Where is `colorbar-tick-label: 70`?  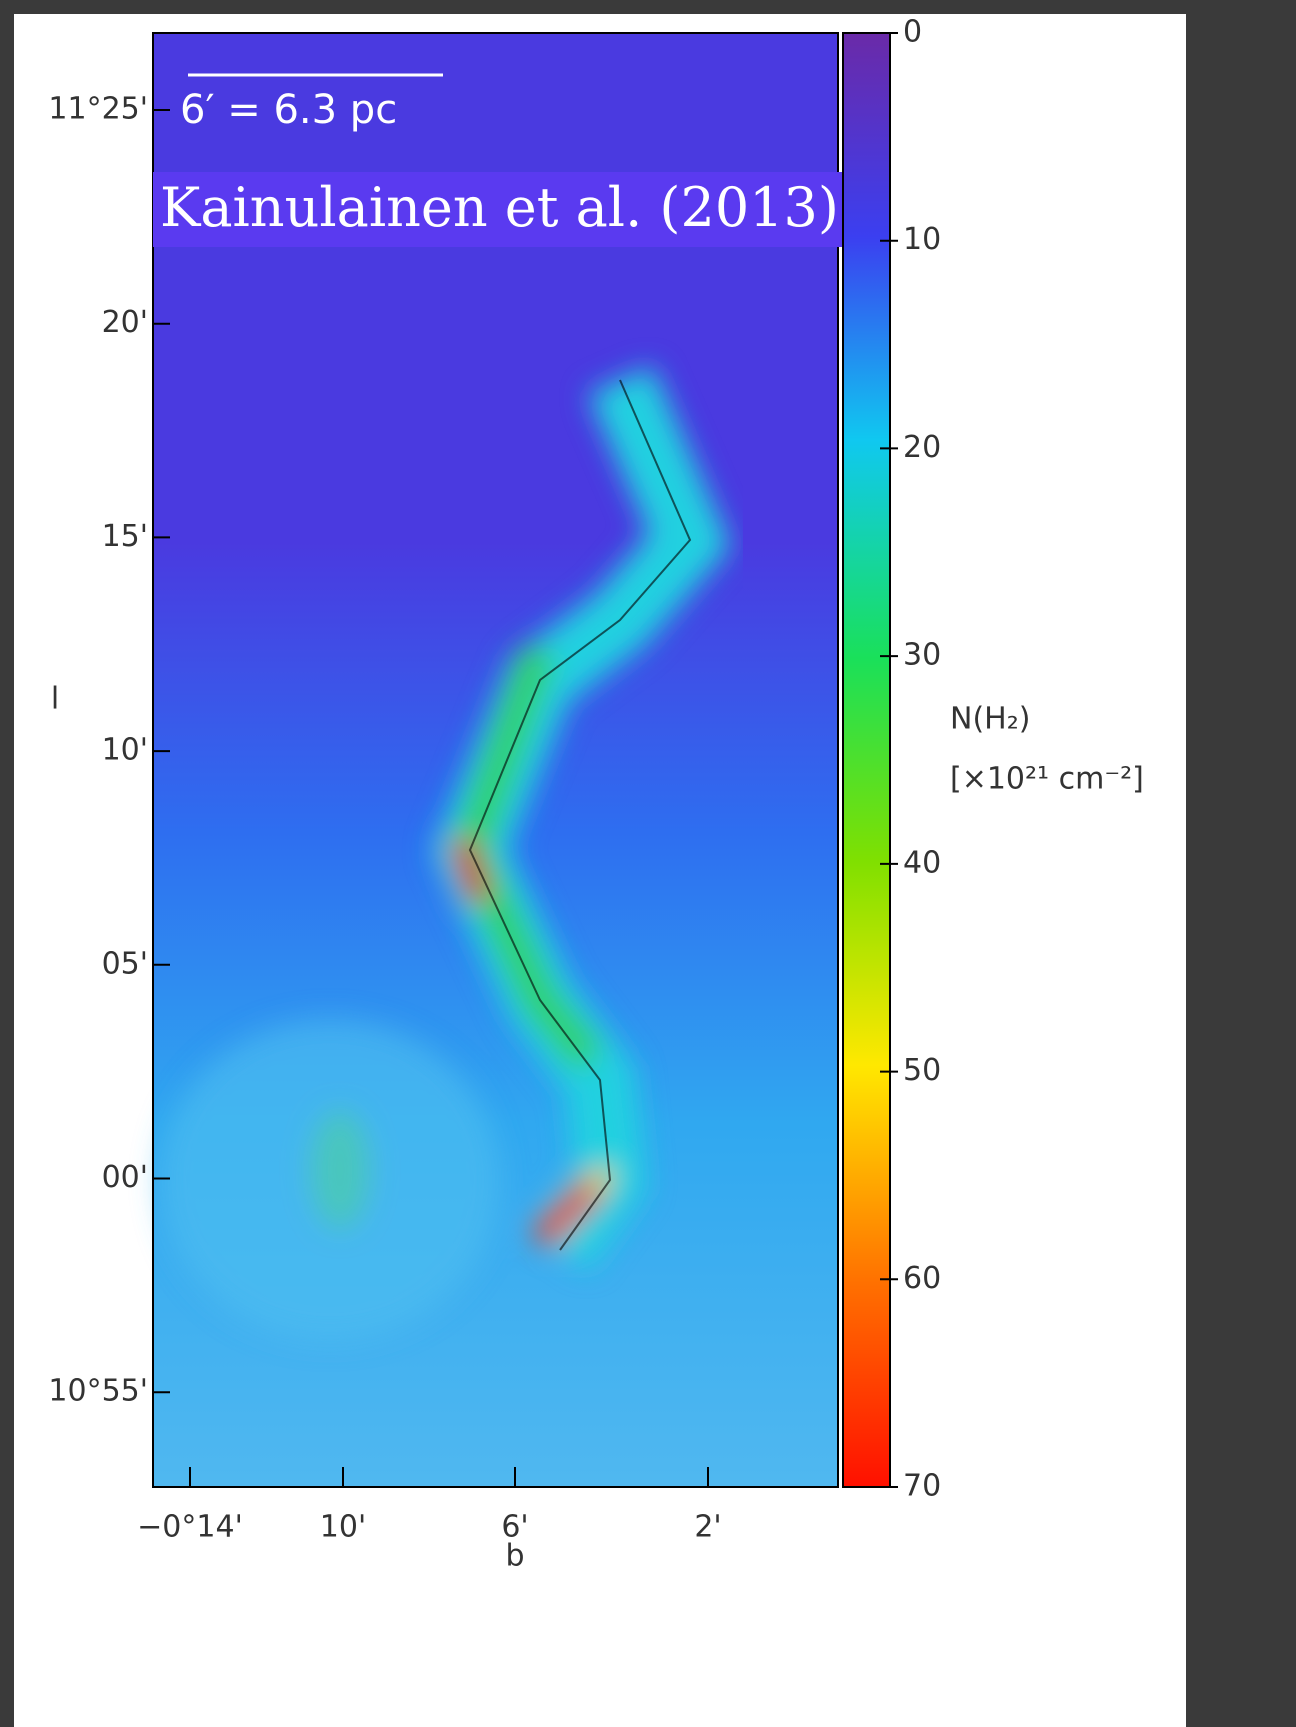 colorbar-tick-label: 70 is located at coordinates (922, 1486).